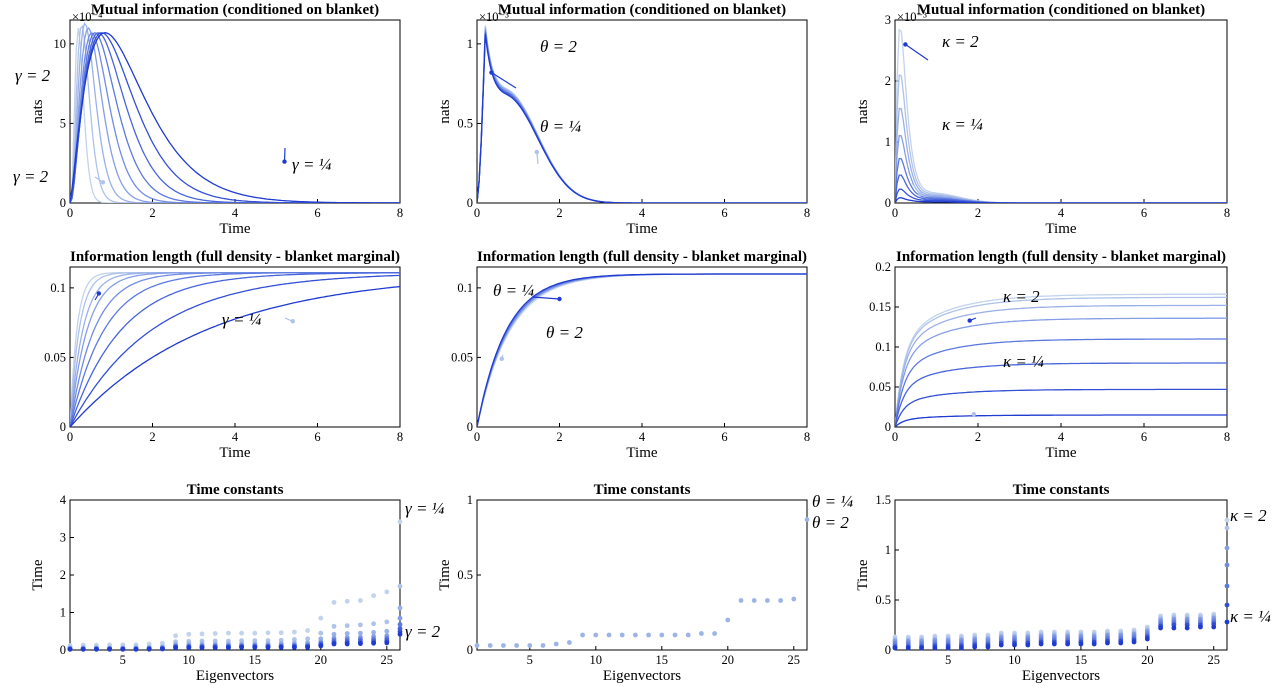  What do you see at coordinates (38, 574) in the screenshot?
I see `y-axis-label: Time` at bounding box center [38, 574].